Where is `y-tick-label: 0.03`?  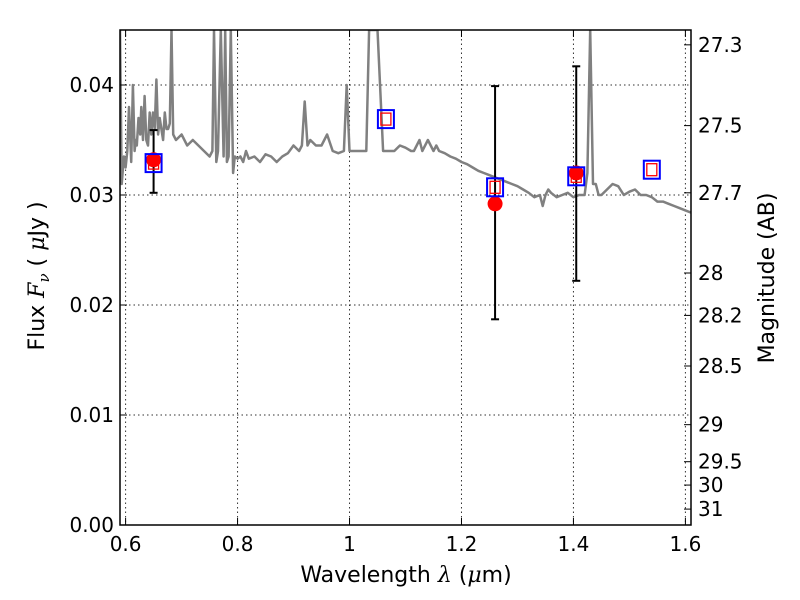
y-tick-label: 0.03 is located at coordinates (91, 195).